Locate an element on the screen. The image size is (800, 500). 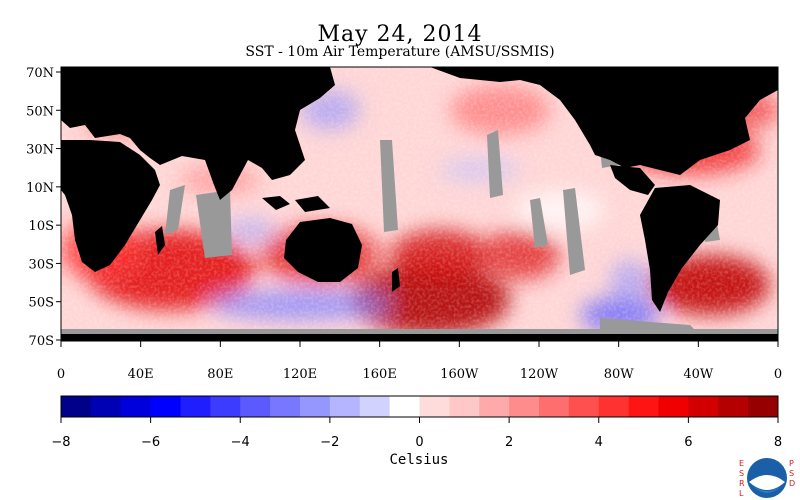
lat-label: 70S is located at coordinates (41, 341).